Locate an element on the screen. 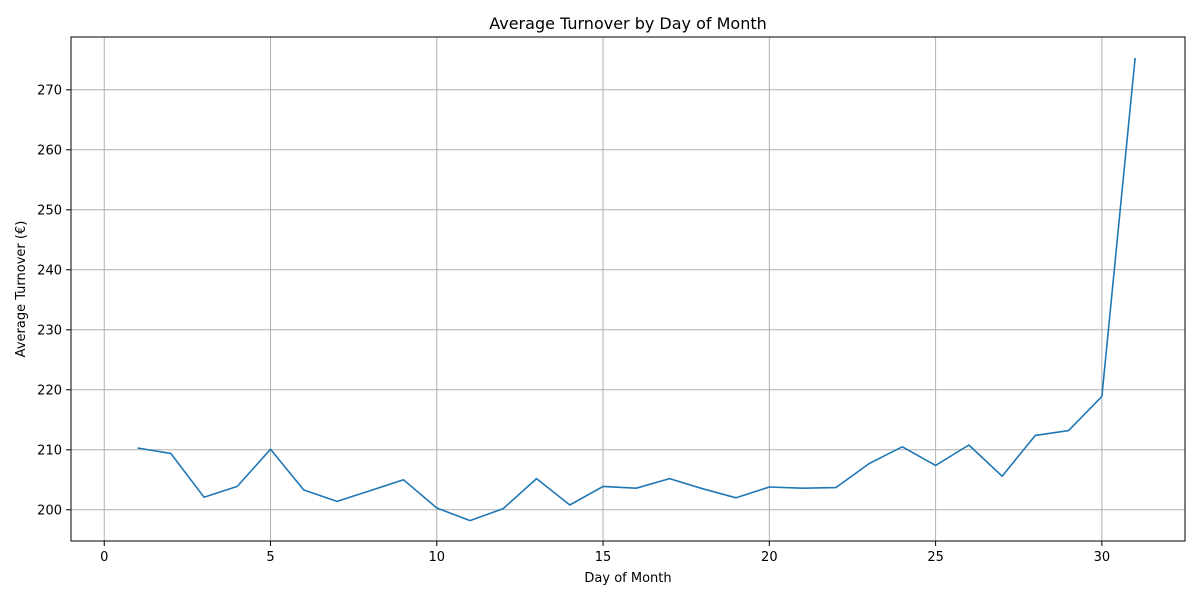  x-tick-label: 25 is located at coordinates (935, 557).